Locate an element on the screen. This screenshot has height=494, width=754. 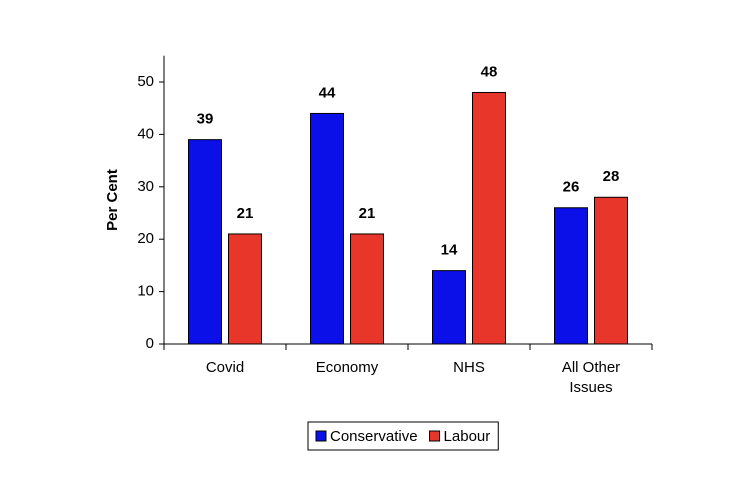
y-tick-label: 0 is located at coordinates (150, 343).